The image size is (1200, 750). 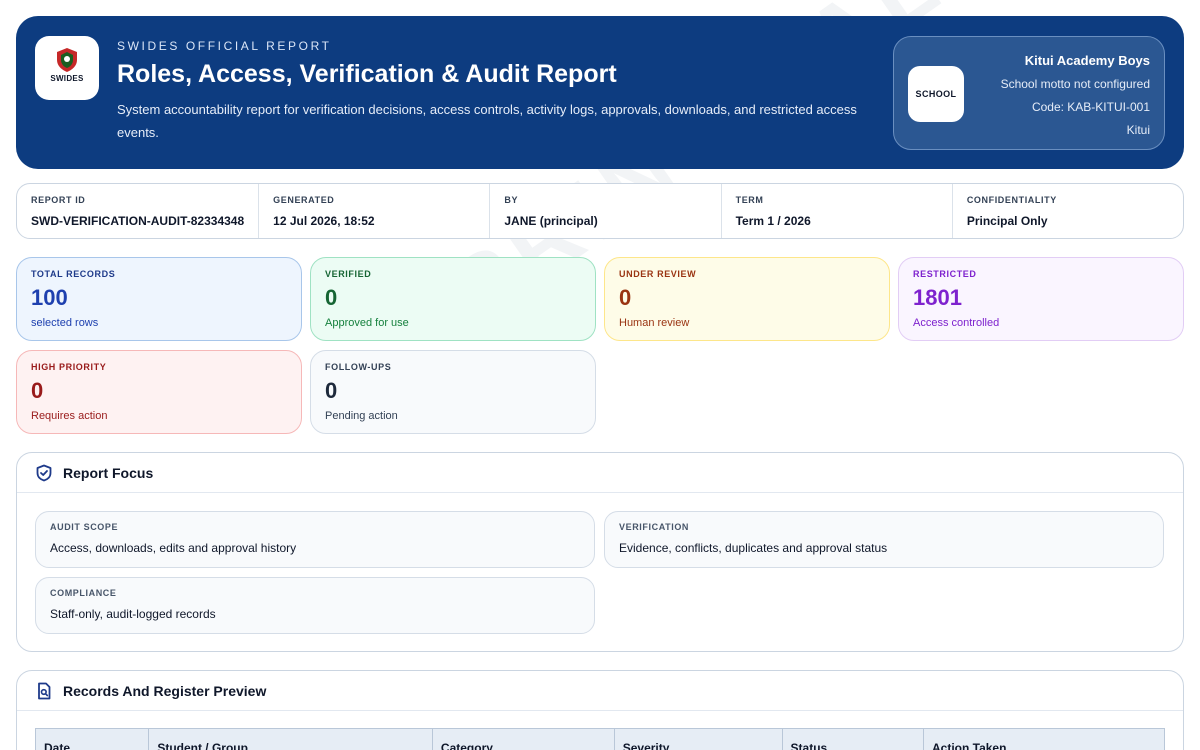 I want to click on column-header-category: Category, so click(x=523, y=739).